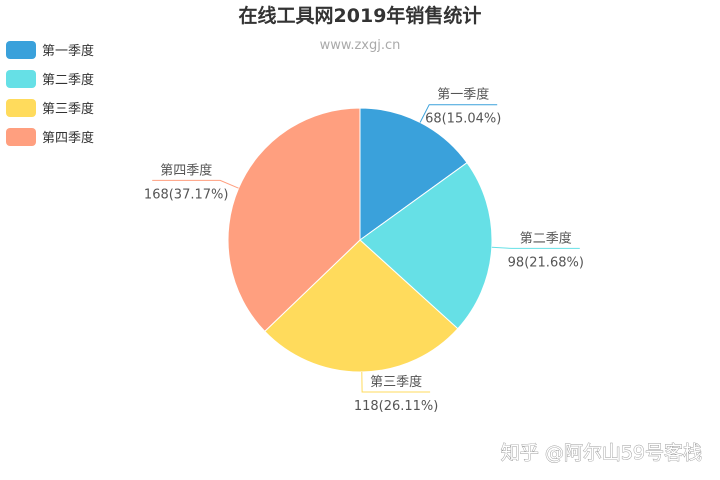 This screenshot has height=480, width=720. I want to click on legend-label-1: 第一季度, so click(68, 51).